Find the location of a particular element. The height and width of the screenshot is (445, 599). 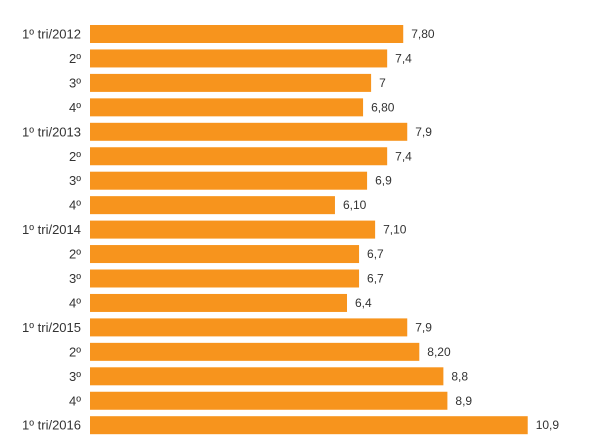

category-label: 1º tri/2013 is located at coordinates (51, 131).